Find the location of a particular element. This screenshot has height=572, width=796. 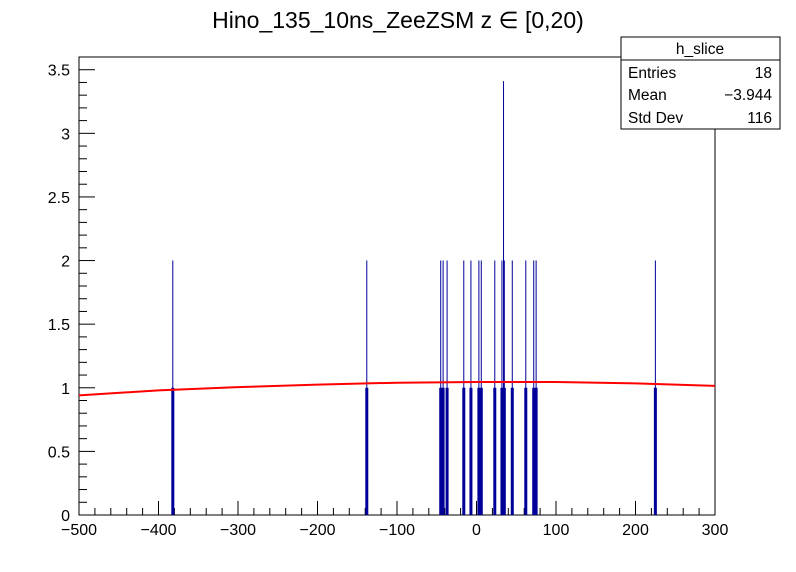

x-tick-label: 300 is located at coordinates (715, 530).